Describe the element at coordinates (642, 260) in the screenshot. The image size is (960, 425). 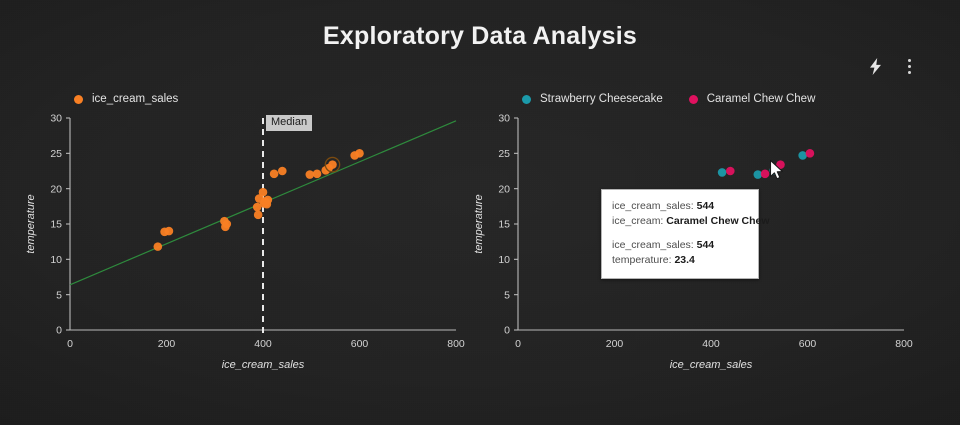
I see `tooltip-label: temperature:` at that location.